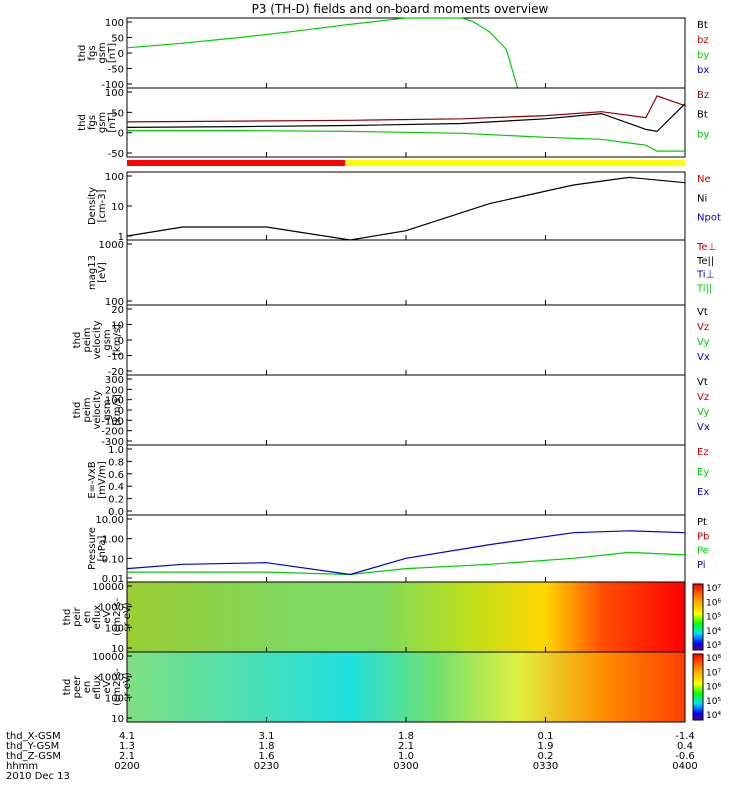  I want to click on legend-Pt: Pt, so click(702, 522).